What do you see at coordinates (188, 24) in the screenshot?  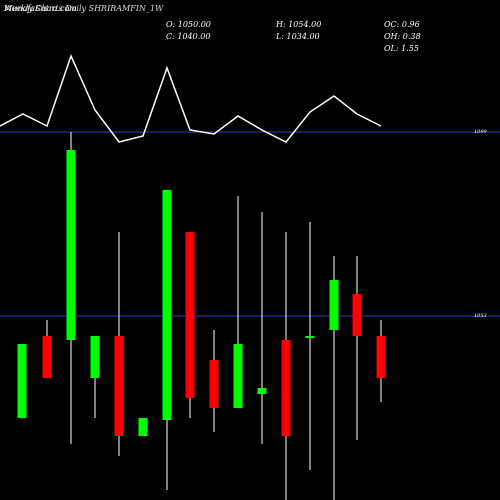 I see `ohlc-open: O: 1050.00` at bounding box center [188, 24].